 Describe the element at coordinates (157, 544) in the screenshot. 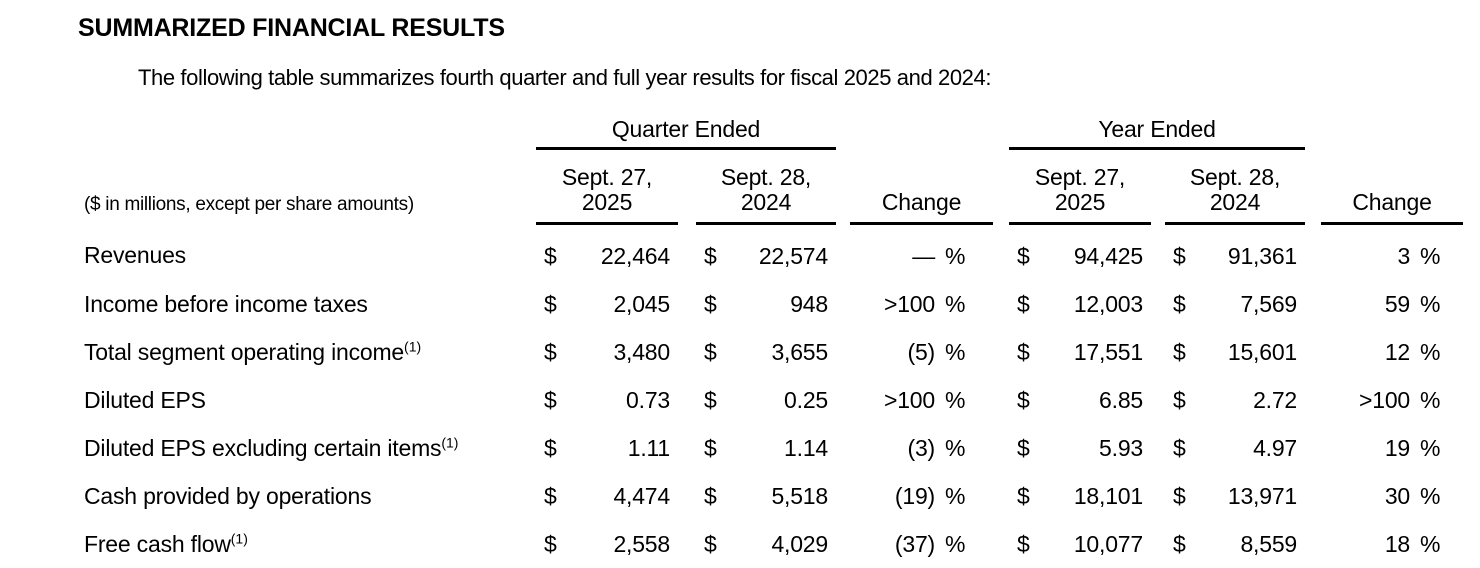

I see `row-label-text: Free cash flow` at that location.